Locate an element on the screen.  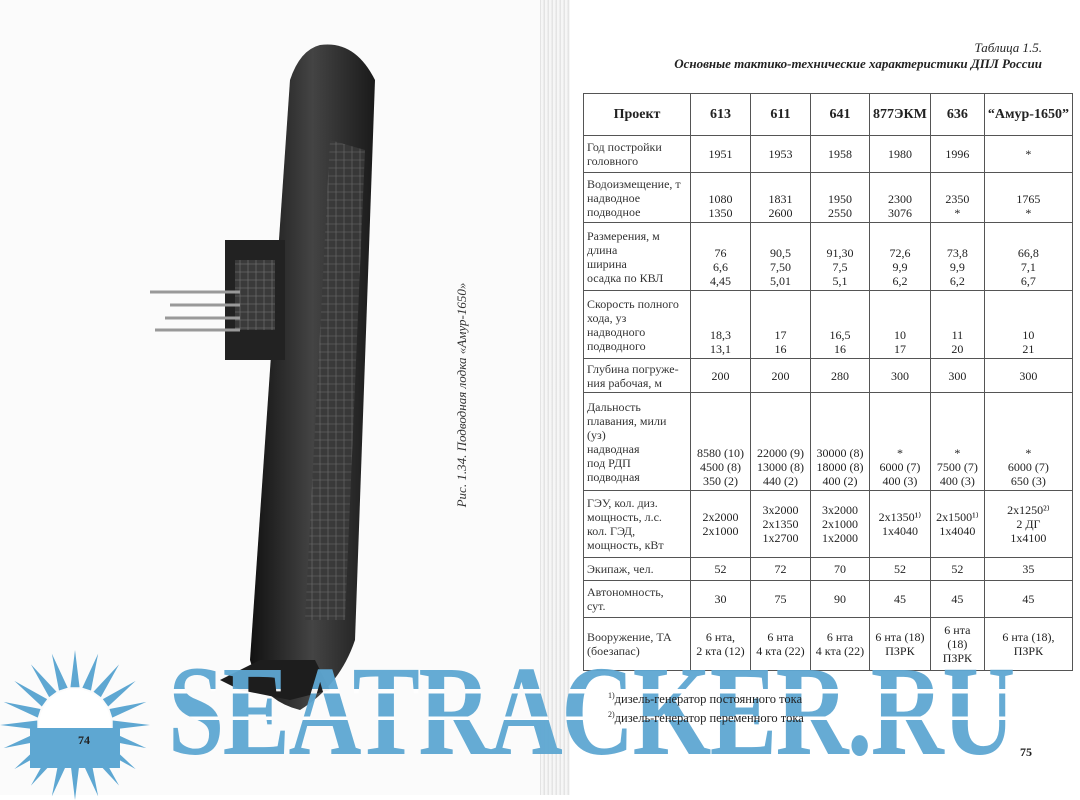
table-cell: 1951 is located at coordinates (720, 154).